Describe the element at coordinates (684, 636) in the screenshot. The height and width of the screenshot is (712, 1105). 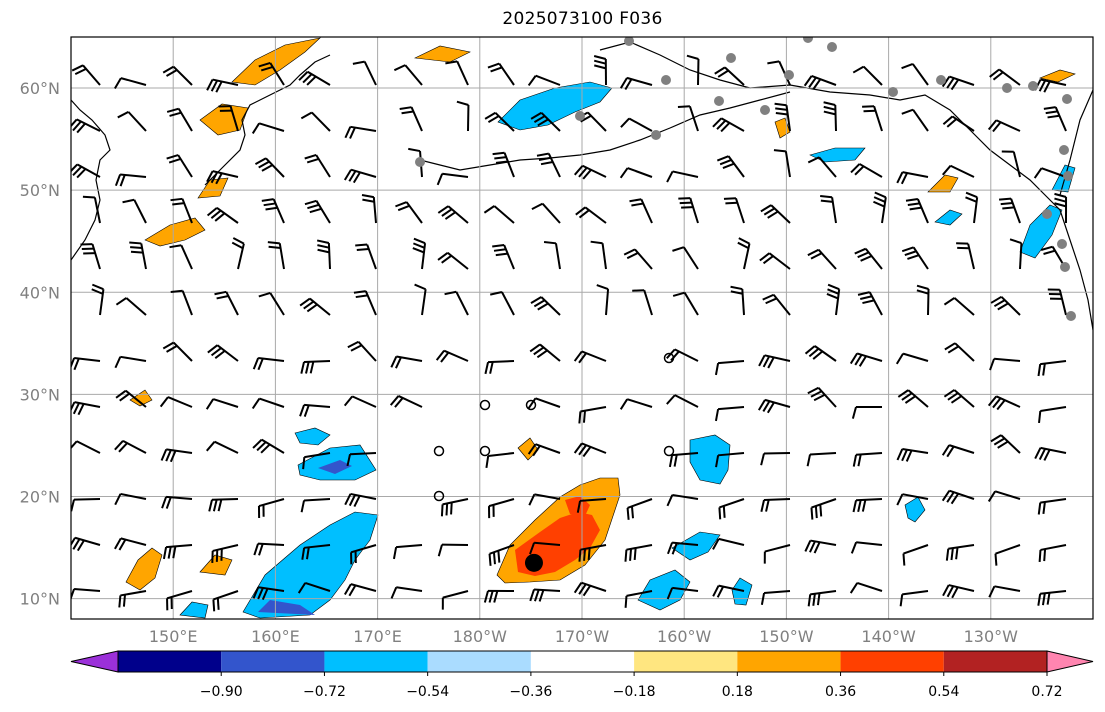
I see `lon-label: 160°W` at that location.